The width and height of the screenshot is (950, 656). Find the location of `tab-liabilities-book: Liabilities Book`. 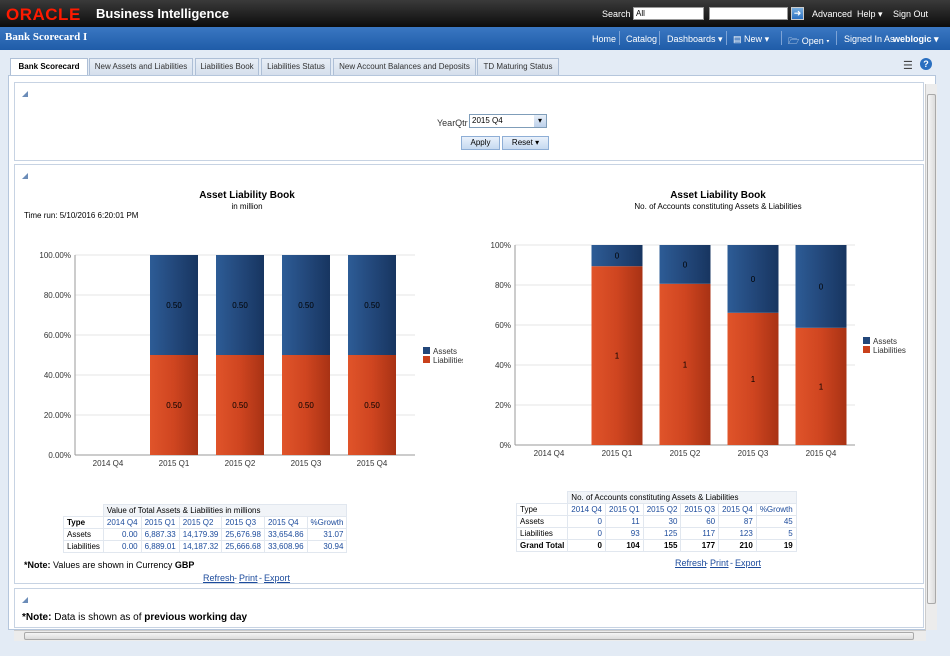

tab-liabilities-book: Liabilities Book is located at coordinates (227, 66).